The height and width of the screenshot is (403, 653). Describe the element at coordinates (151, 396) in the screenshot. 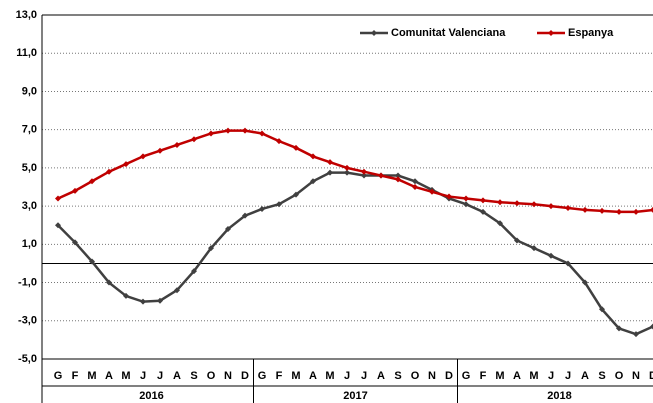

I see `year-label: 2016` at that location.